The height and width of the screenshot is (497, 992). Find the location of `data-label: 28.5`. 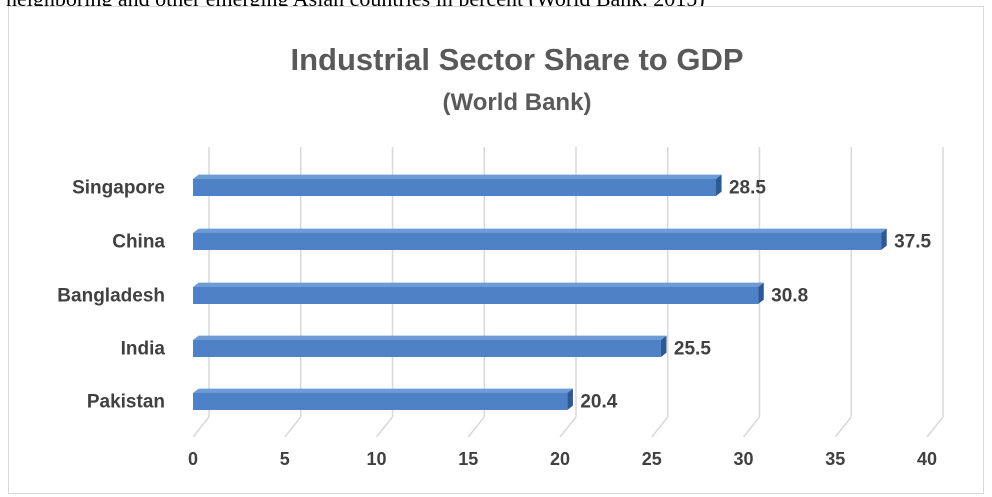

data-label: 28.5 is located at coordinates (747, 188).